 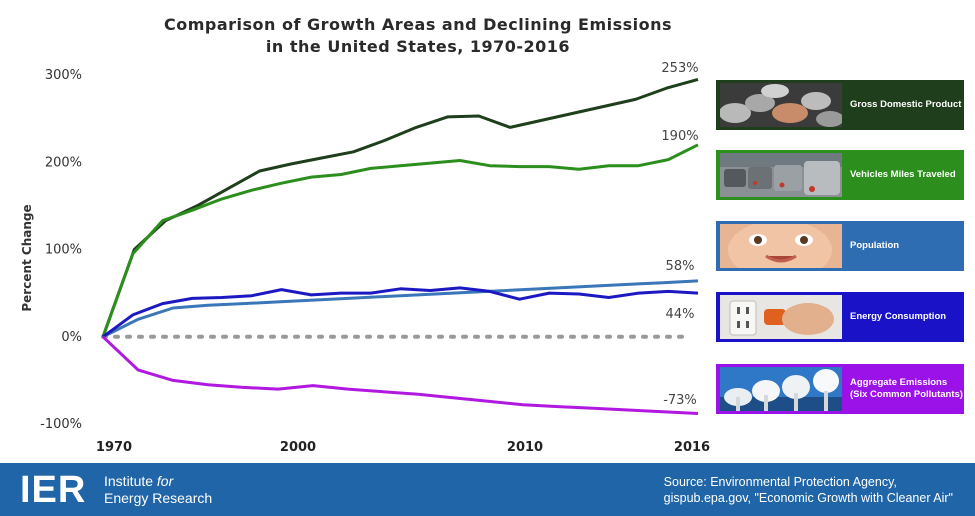 I want to click on legend-label: Population, so click(x=875, y=245).